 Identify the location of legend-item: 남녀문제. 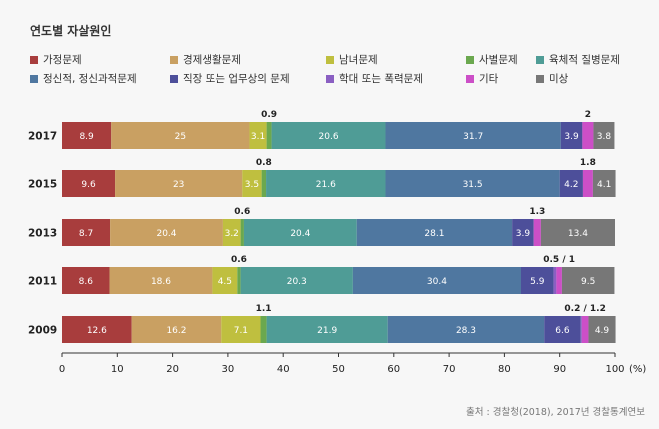
(352, 59).